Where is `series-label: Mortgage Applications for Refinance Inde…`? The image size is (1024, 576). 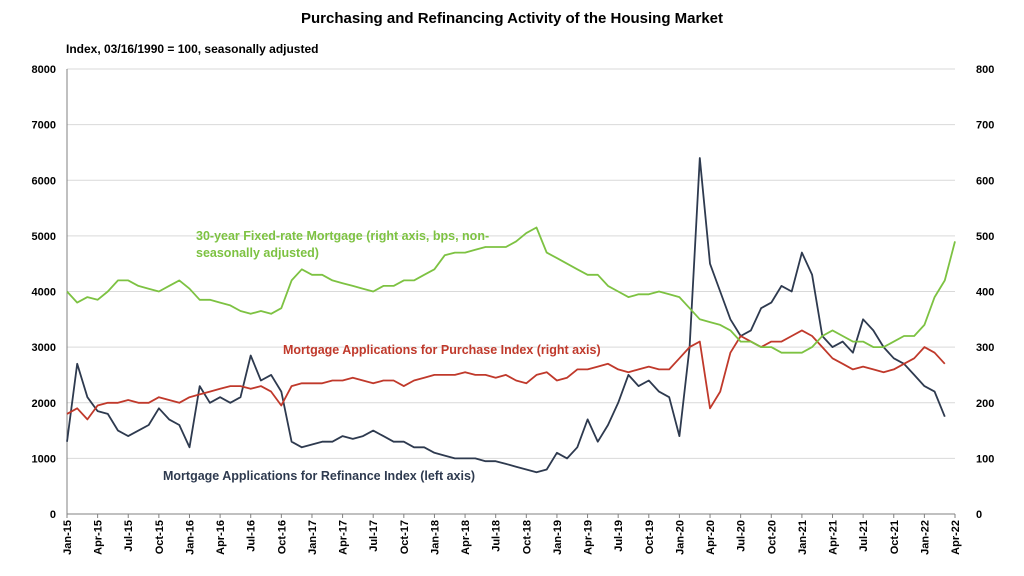
series-label: Mortgage Applications for Refinance Inde… is located at coordinates (319, 476).